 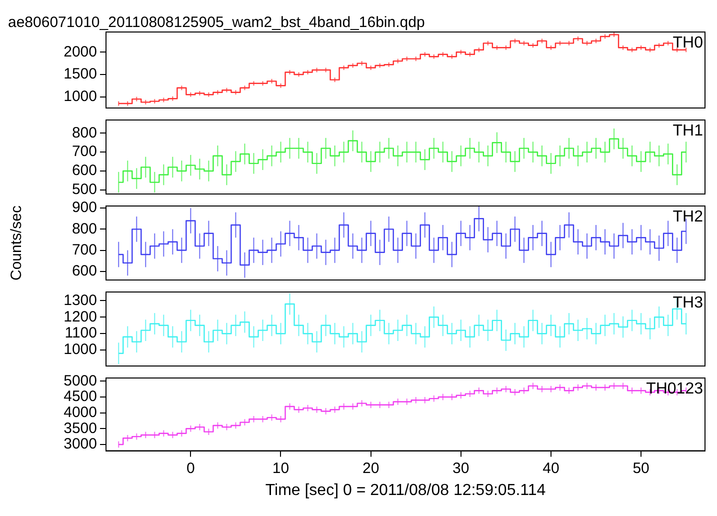 What do you see at coordinates (84, 207) in the screenshot?
I see `y-tick-label: 900` at bounding box center [84, 207].